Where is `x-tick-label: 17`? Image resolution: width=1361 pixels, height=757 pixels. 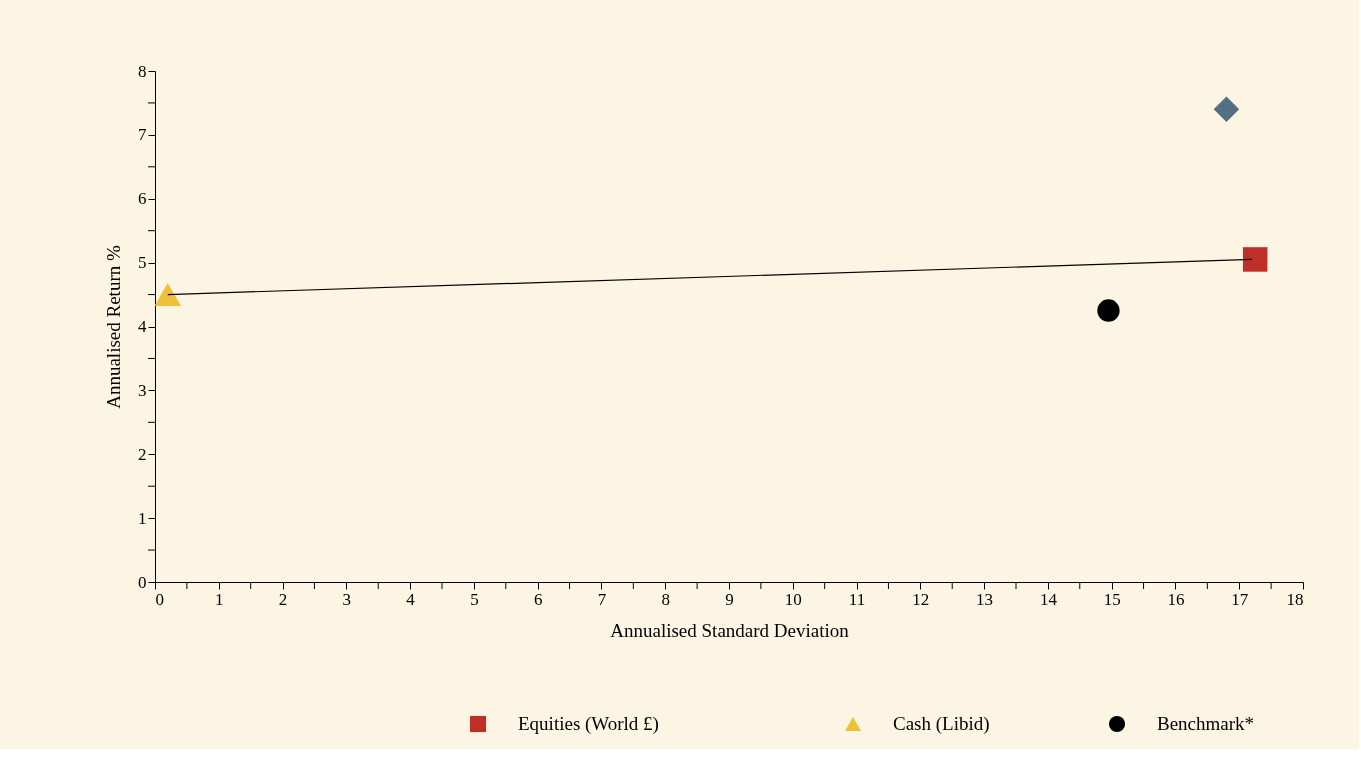
x-tick-label: 17 is located at coordinates (1240, 599).